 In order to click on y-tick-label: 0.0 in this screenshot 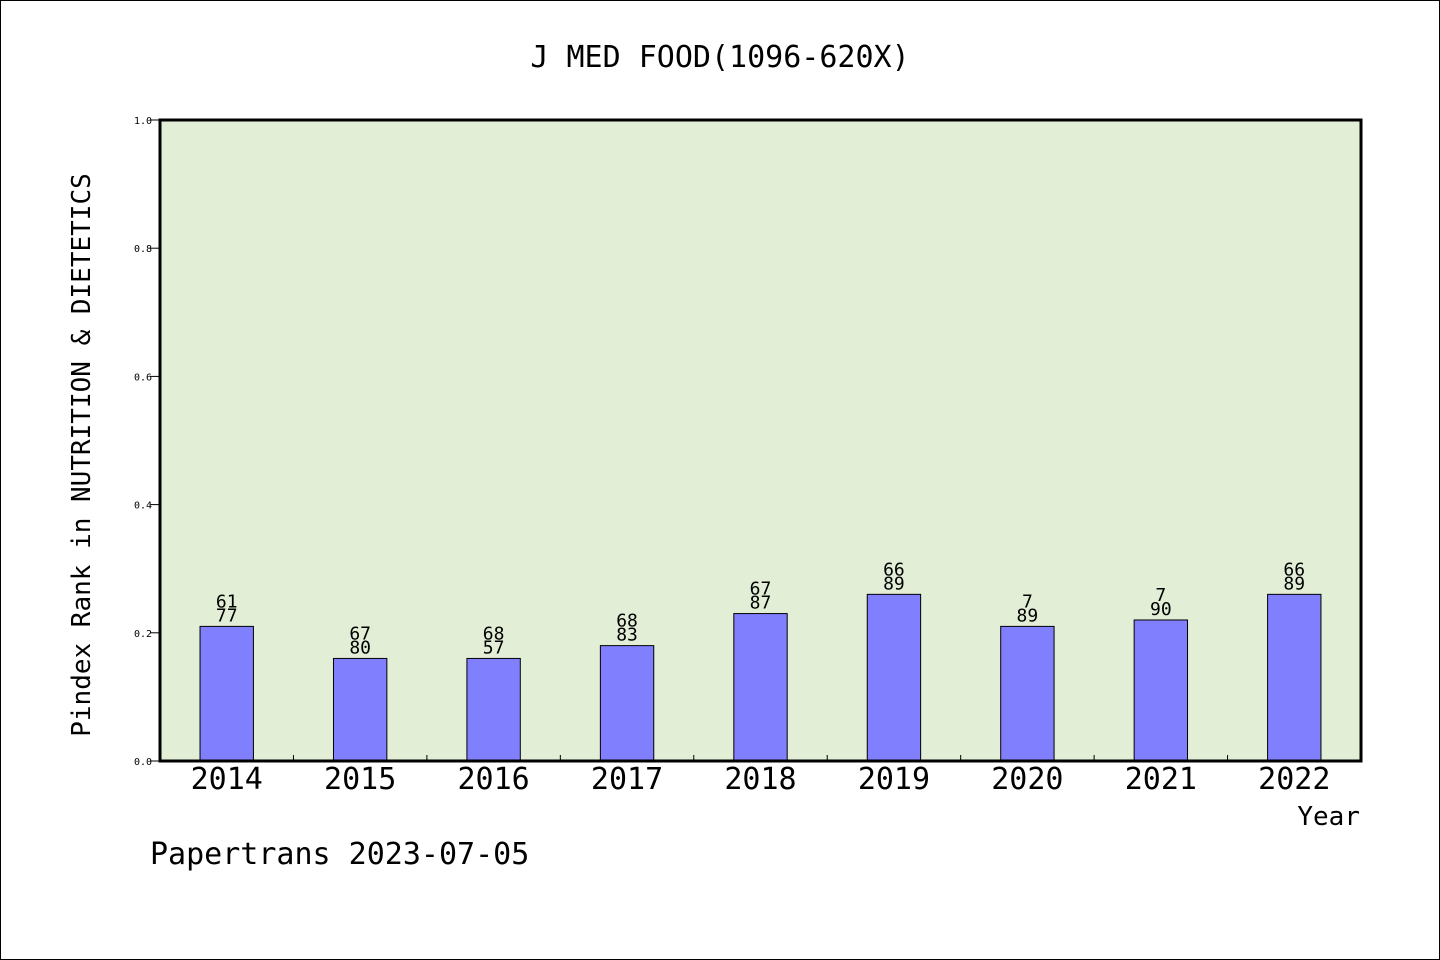, I will do `click(143, 762)`.